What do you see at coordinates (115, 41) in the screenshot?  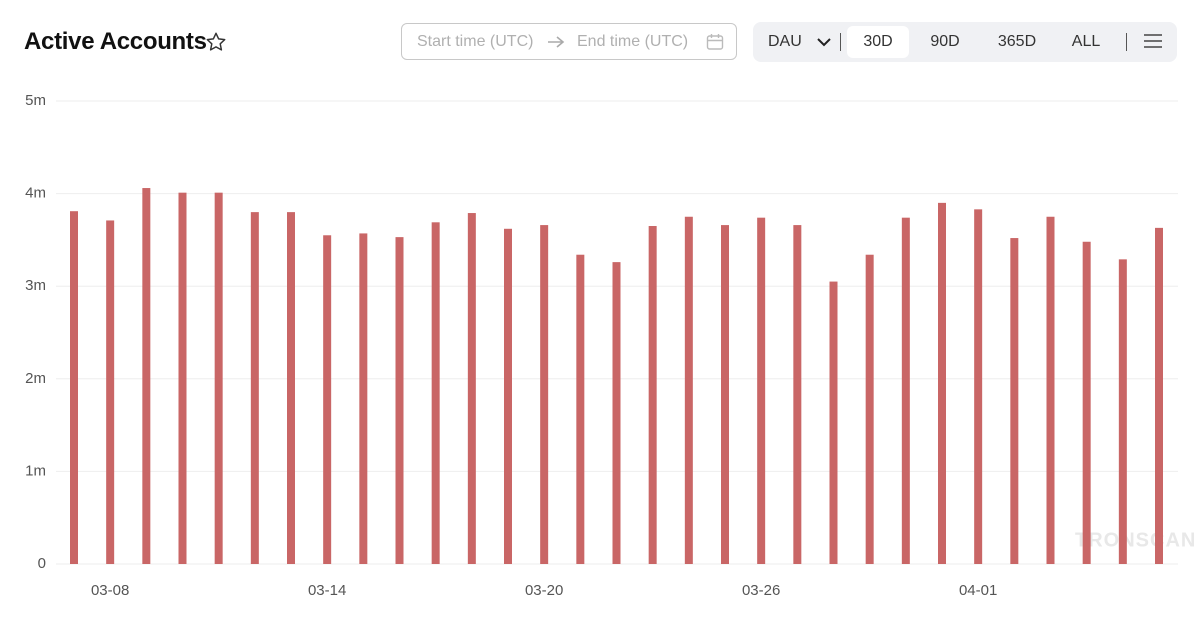 I see `page-title: Active Accounts` at bounding box center [115, 41].